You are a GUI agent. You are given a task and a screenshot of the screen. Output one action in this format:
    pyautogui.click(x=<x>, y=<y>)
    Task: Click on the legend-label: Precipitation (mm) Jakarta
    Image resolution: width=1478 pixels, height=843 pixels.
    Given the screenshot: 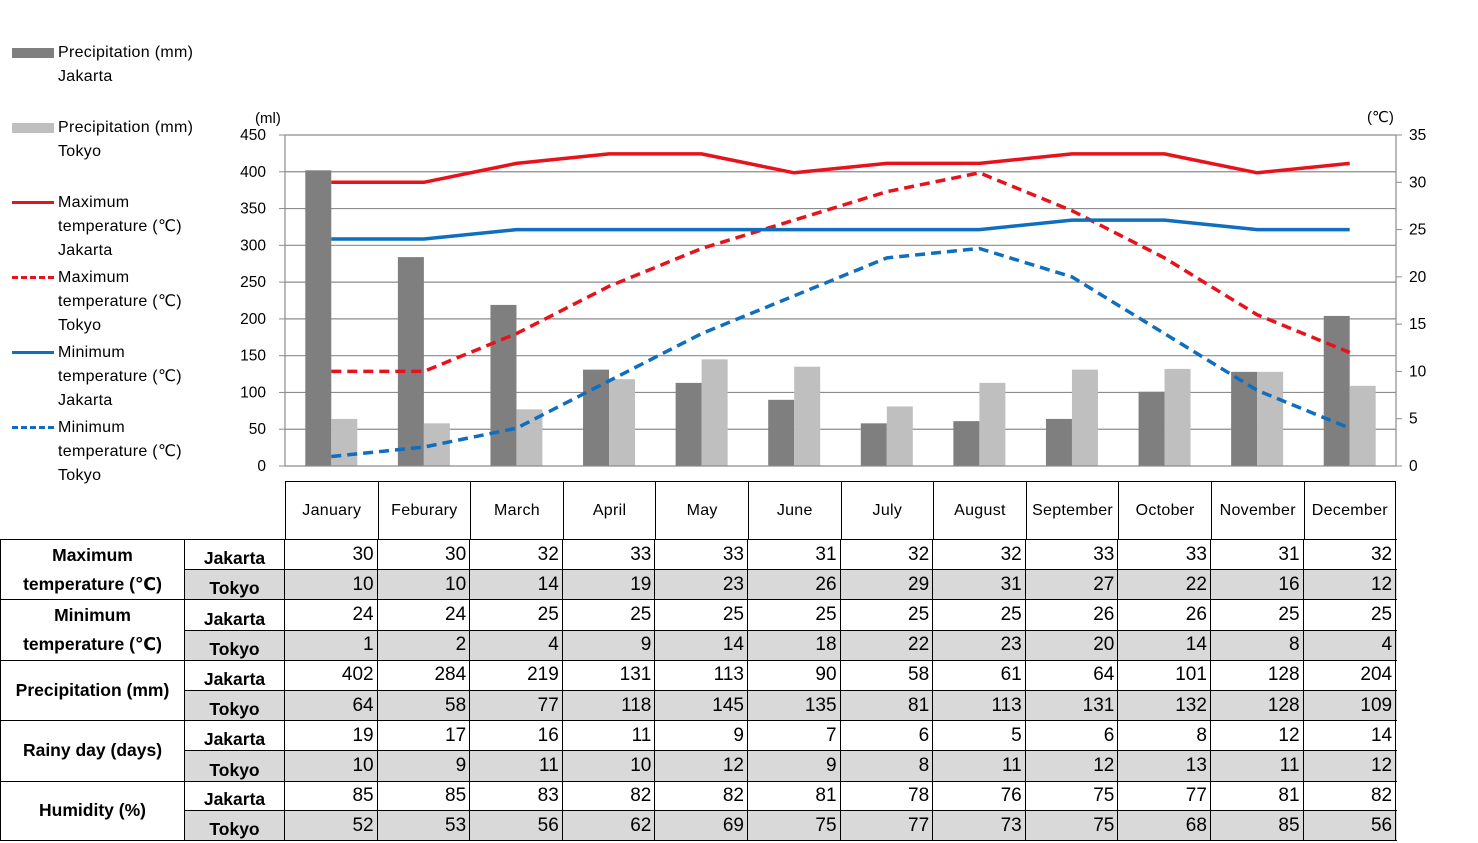 What is the action you would take?
    pyautogui.click(x=126, y=64)
    